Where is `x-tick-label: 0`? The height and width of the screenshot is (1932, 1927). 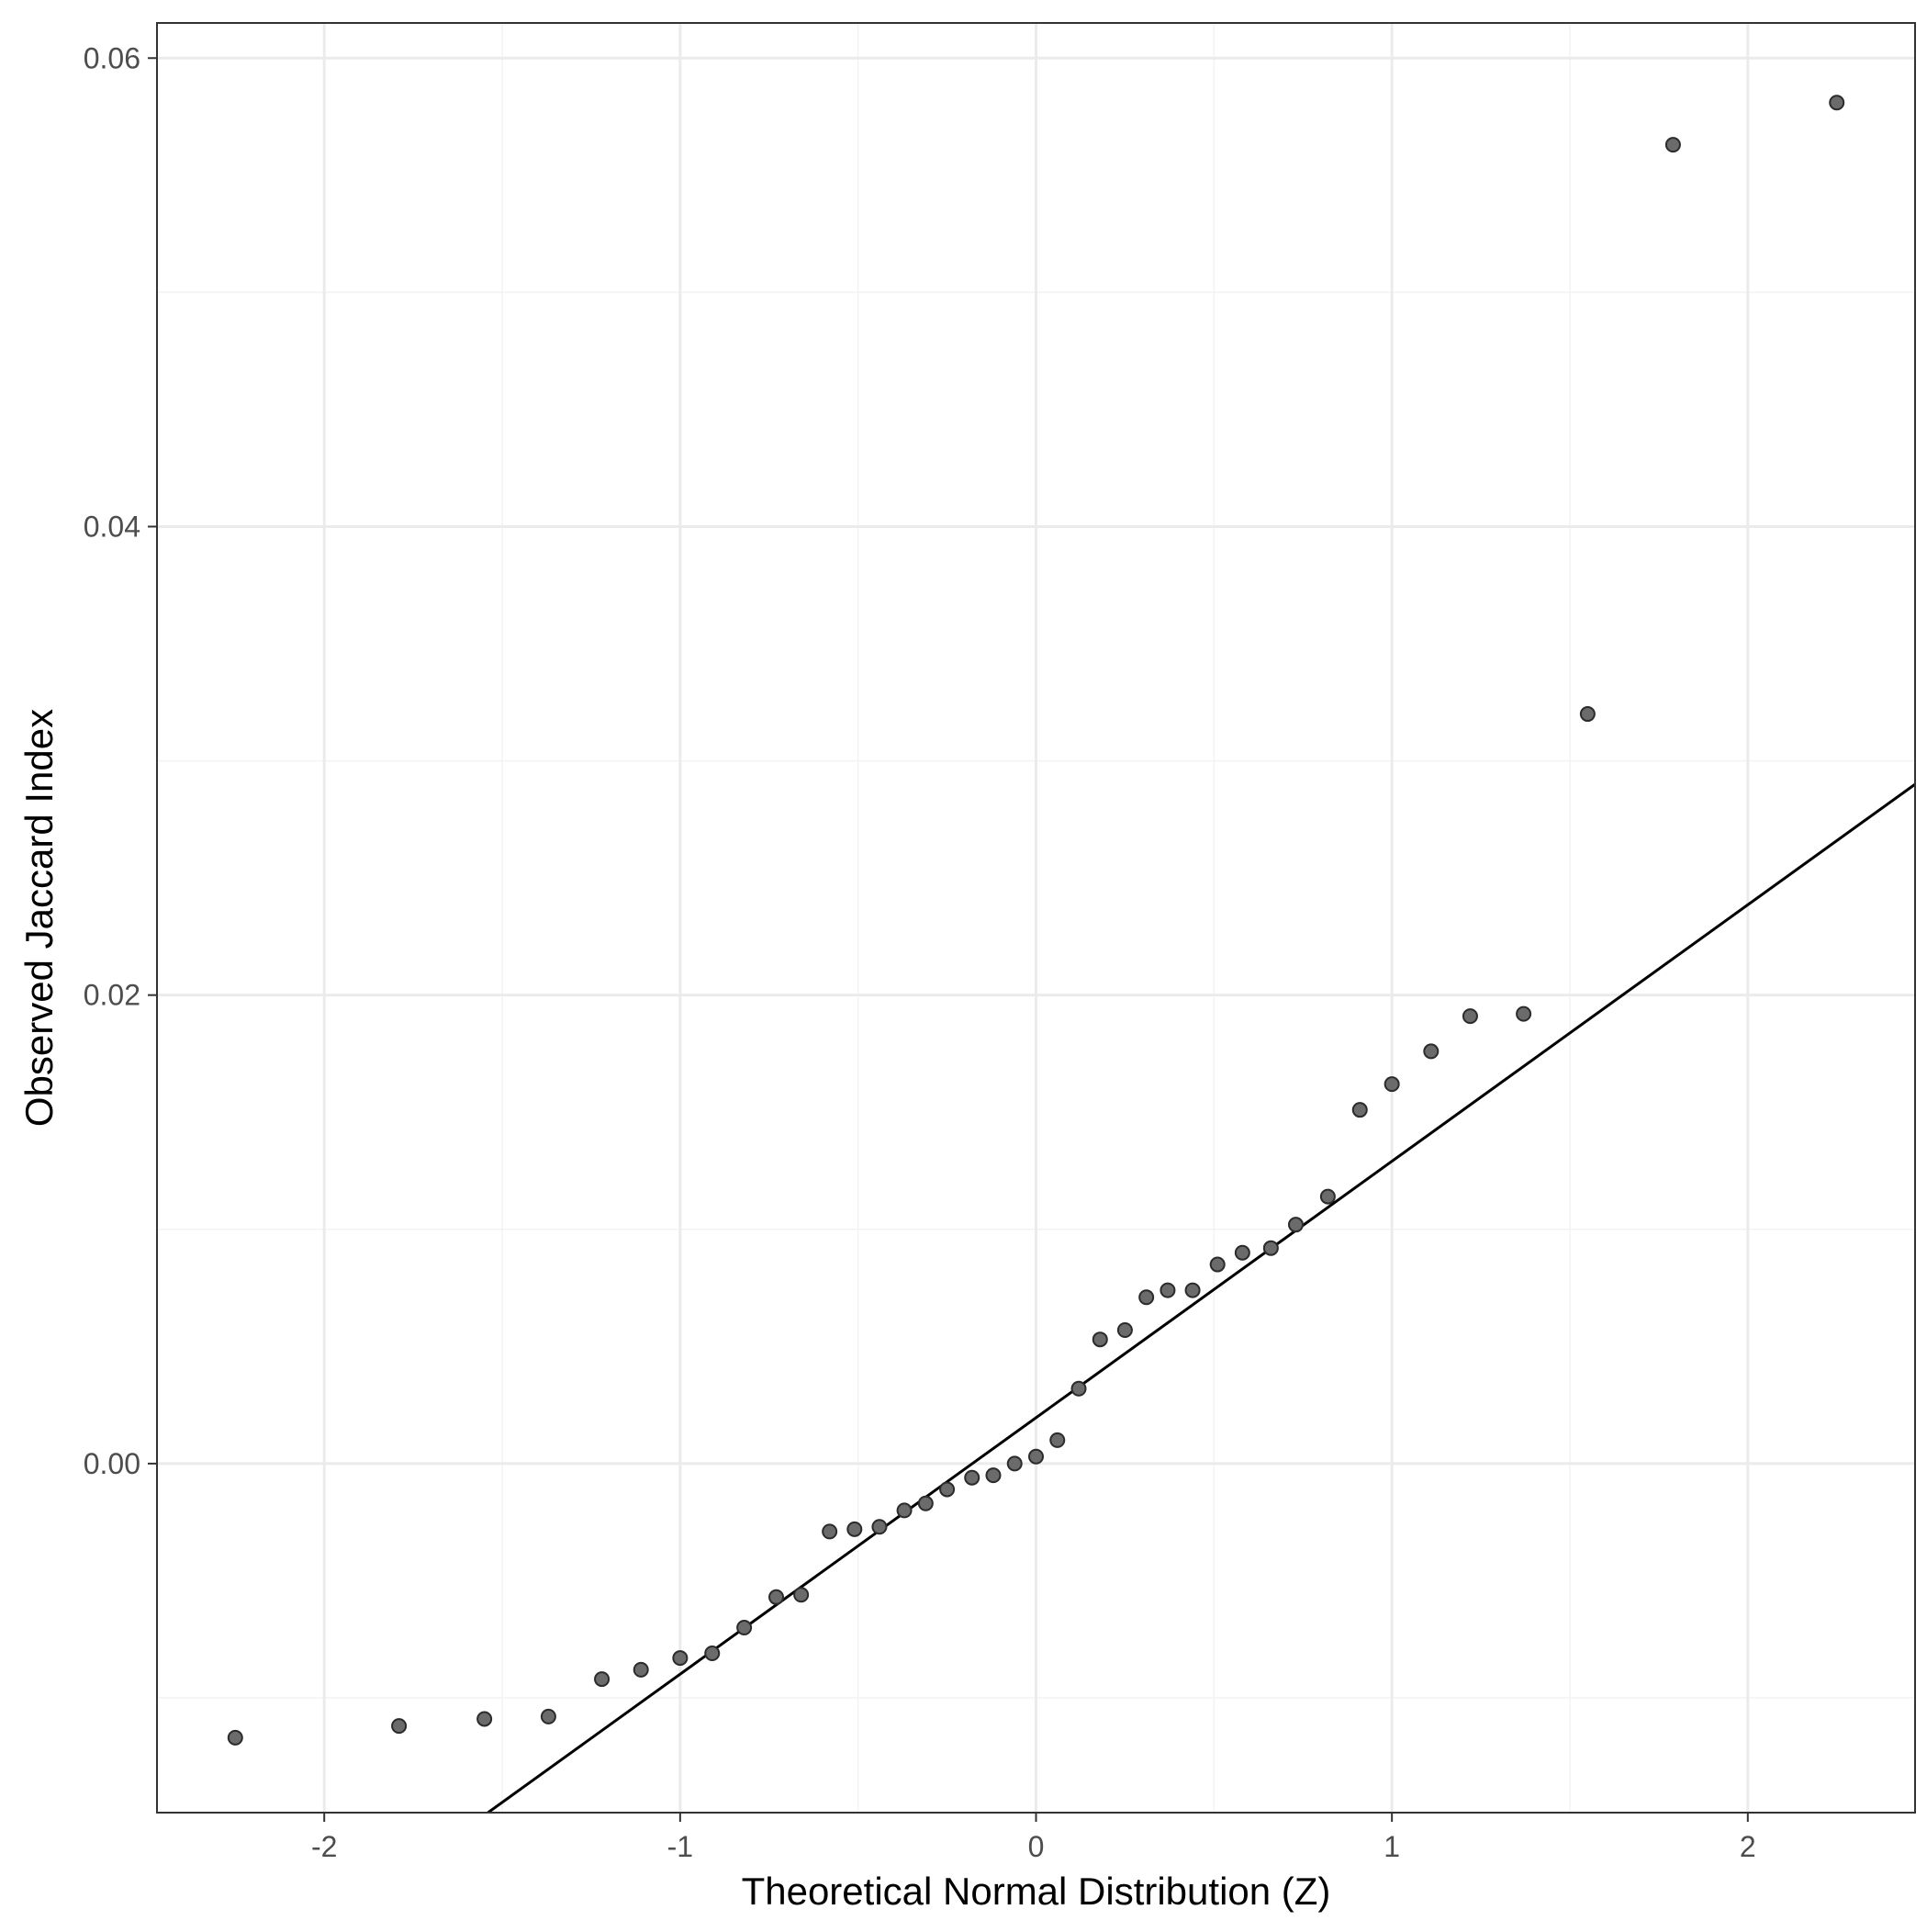 x-tick-label: 0 is located at coordinates (1036, 1846).